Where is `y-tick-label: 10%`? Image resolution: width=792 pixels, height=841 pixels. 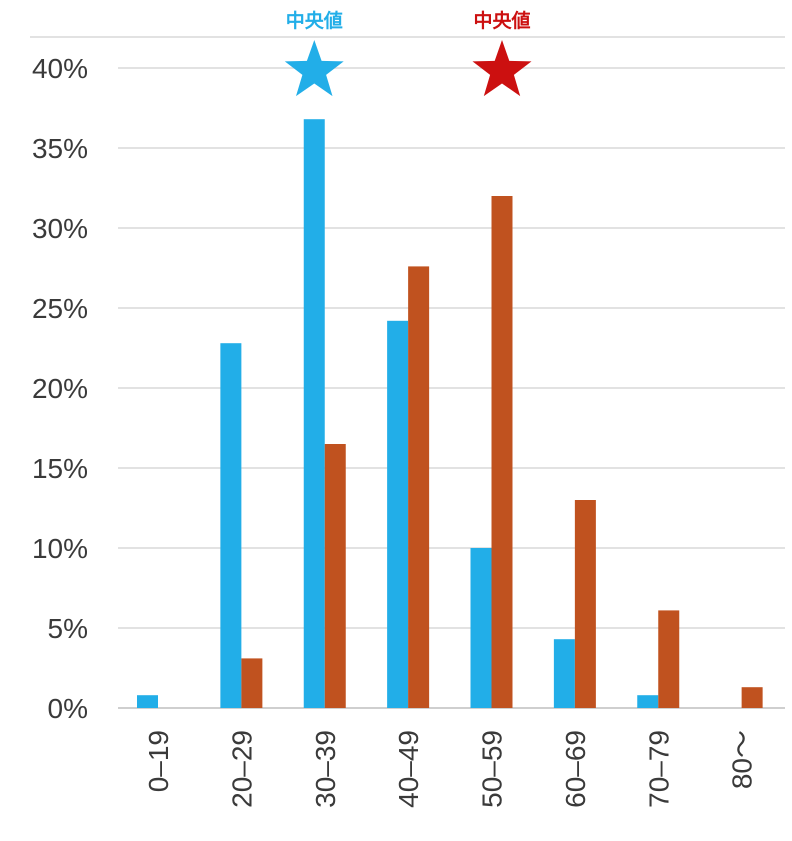
y-tick-label: 10% is located at coordinates (60, 548).